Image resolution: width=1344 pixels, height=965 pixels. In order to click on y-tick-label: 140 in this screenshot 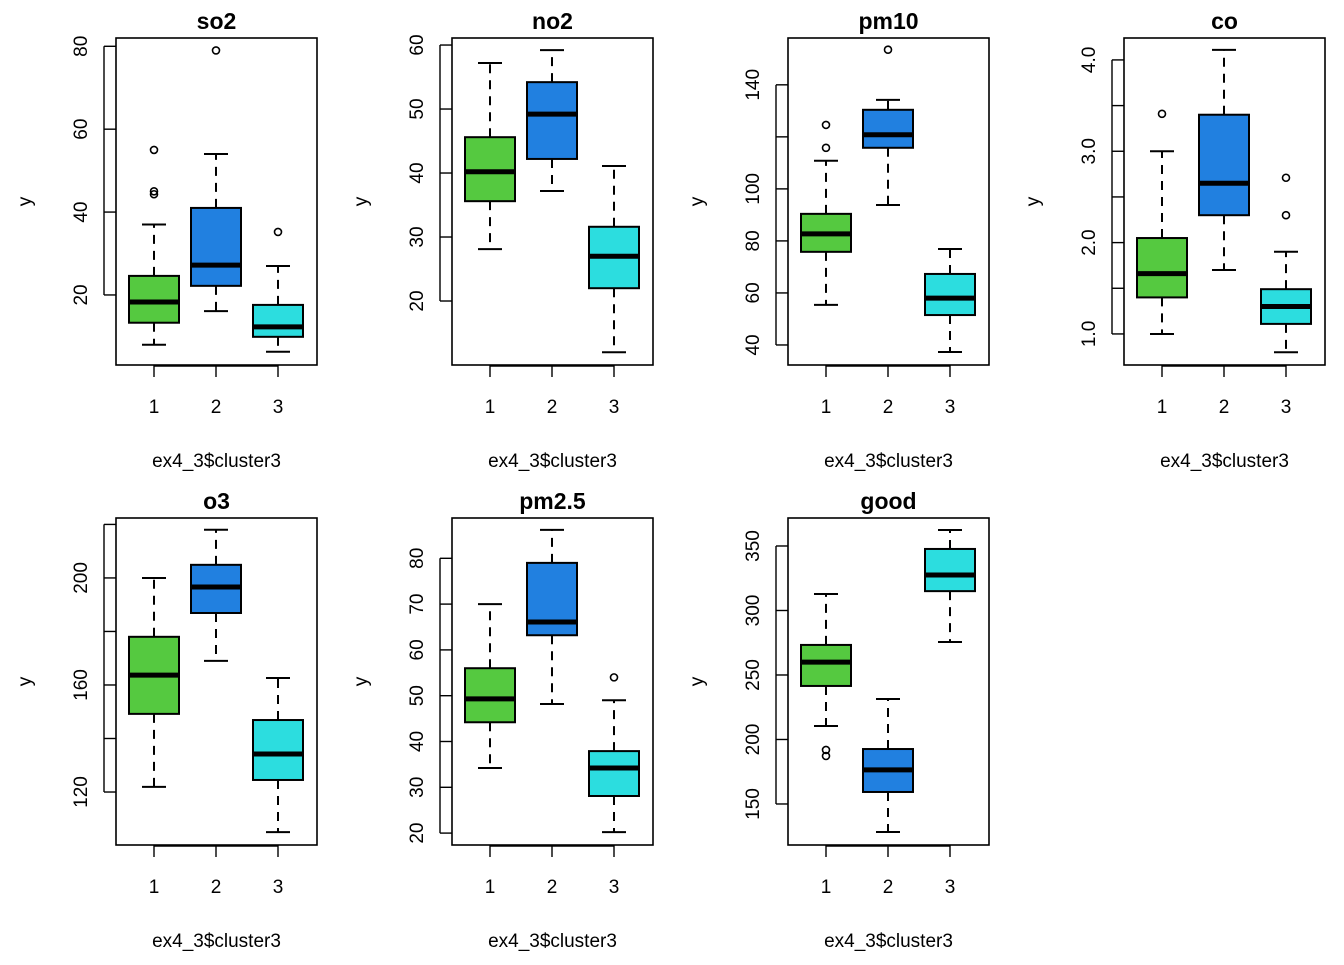, I will do `click(753, 85)`.